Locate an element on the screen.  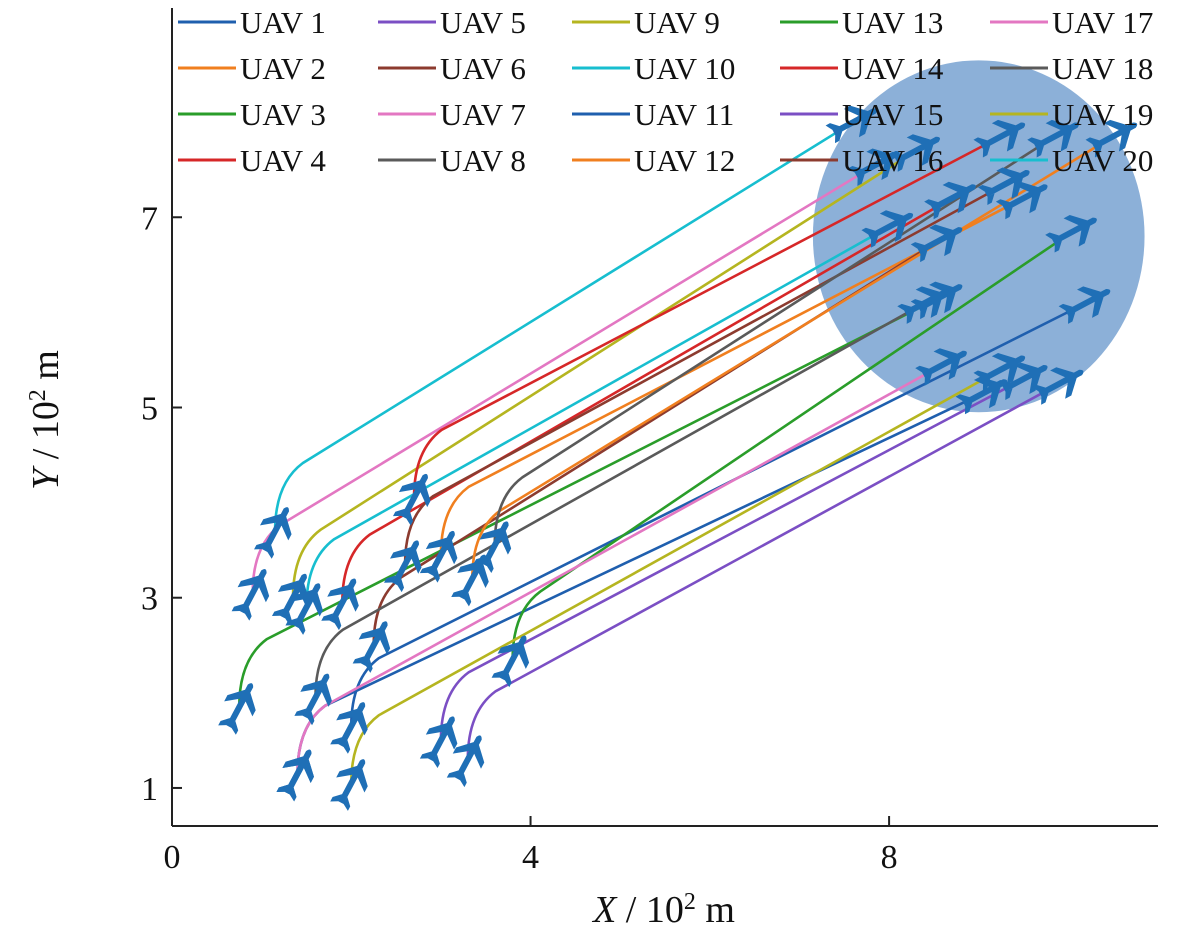
legend-label: UAV 16 is located at coordinates (892, 160).